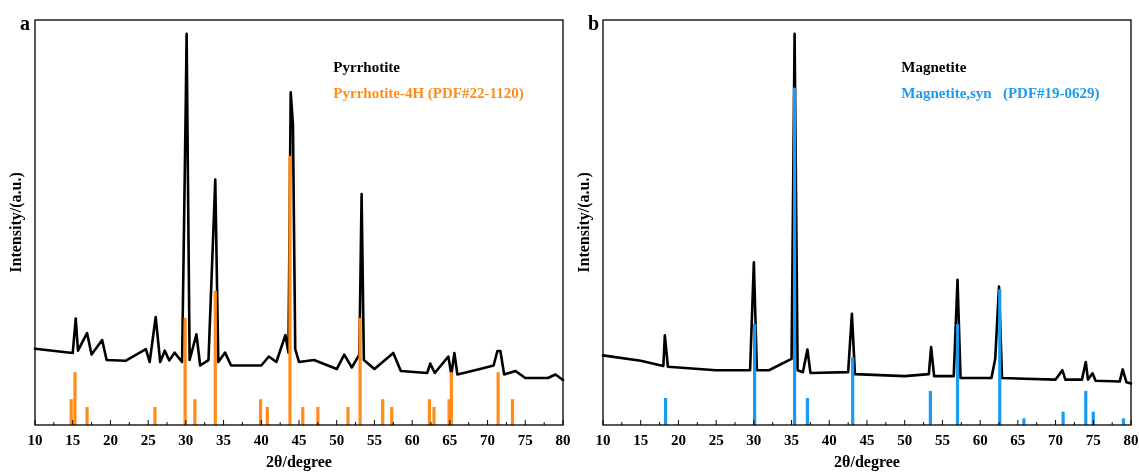  Describe the element at coordinates (934, 67) in the screenshot. I see `text: Magnetite` at that location.